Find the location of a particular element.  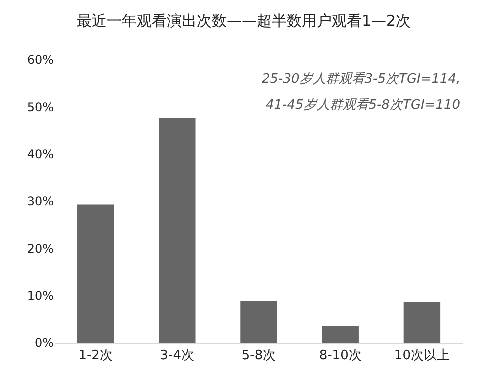

x-tick-label: 3-4次 is located at coordinates (177, 356).